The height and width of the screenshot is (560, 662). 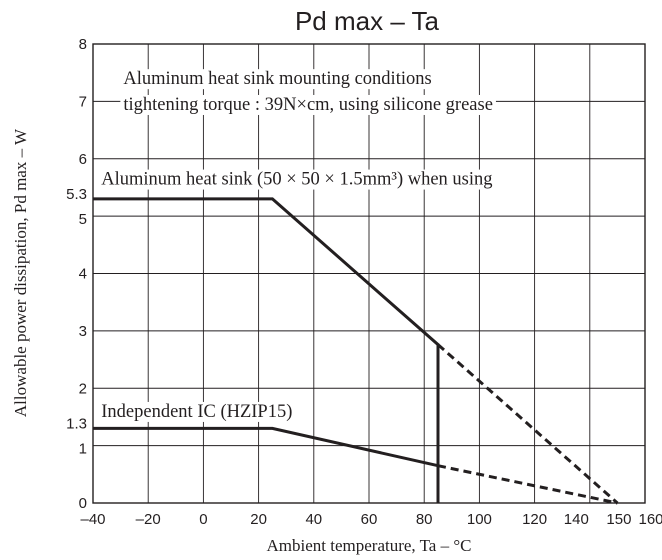 I want to click on chart-title: Pd max – Ta, so click(x=367, y=21).